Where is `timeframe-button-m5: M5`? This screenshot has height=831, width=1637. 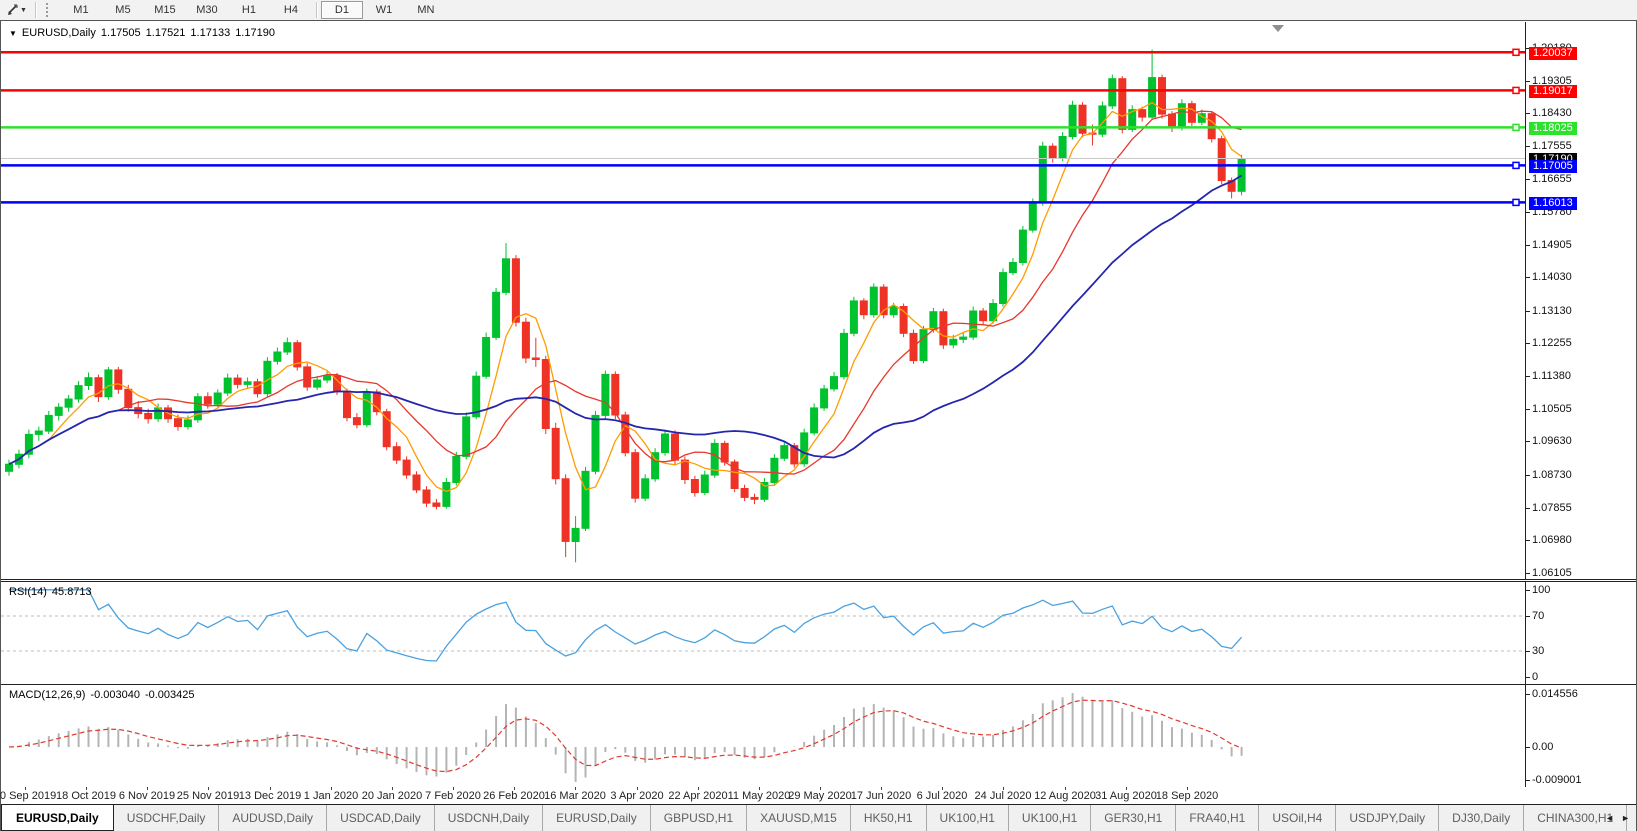
timeframe-button-m5: M5 is located at coordinates (123, 10).